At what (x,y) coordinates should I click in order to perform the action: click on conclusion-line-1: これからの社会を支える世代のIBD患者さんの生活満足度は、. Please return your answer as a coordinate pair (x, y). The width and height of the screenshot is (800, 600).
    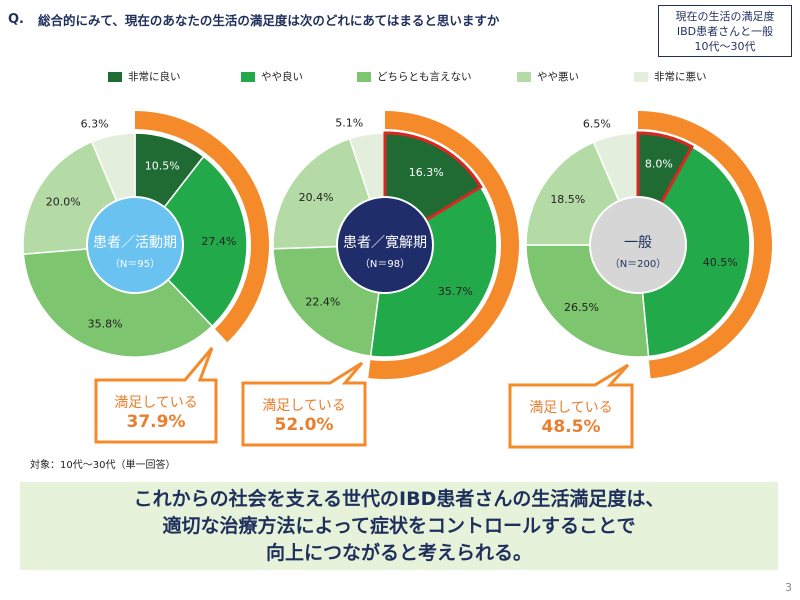
    Looking at the image, I should click on (399, 498).